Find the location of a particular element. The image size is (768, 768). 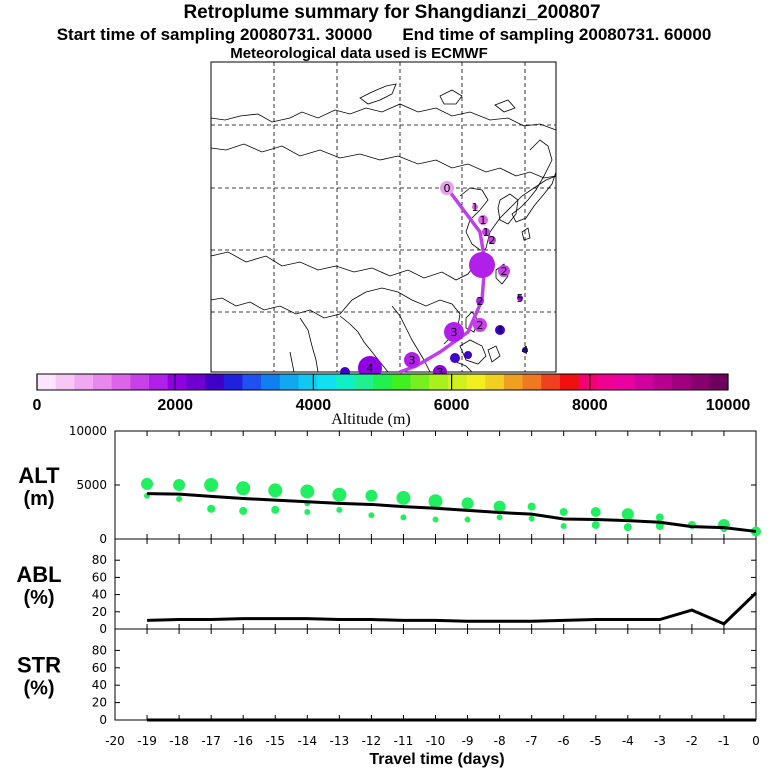

x-tick-label: -2 is located at coordinates (692, 741).